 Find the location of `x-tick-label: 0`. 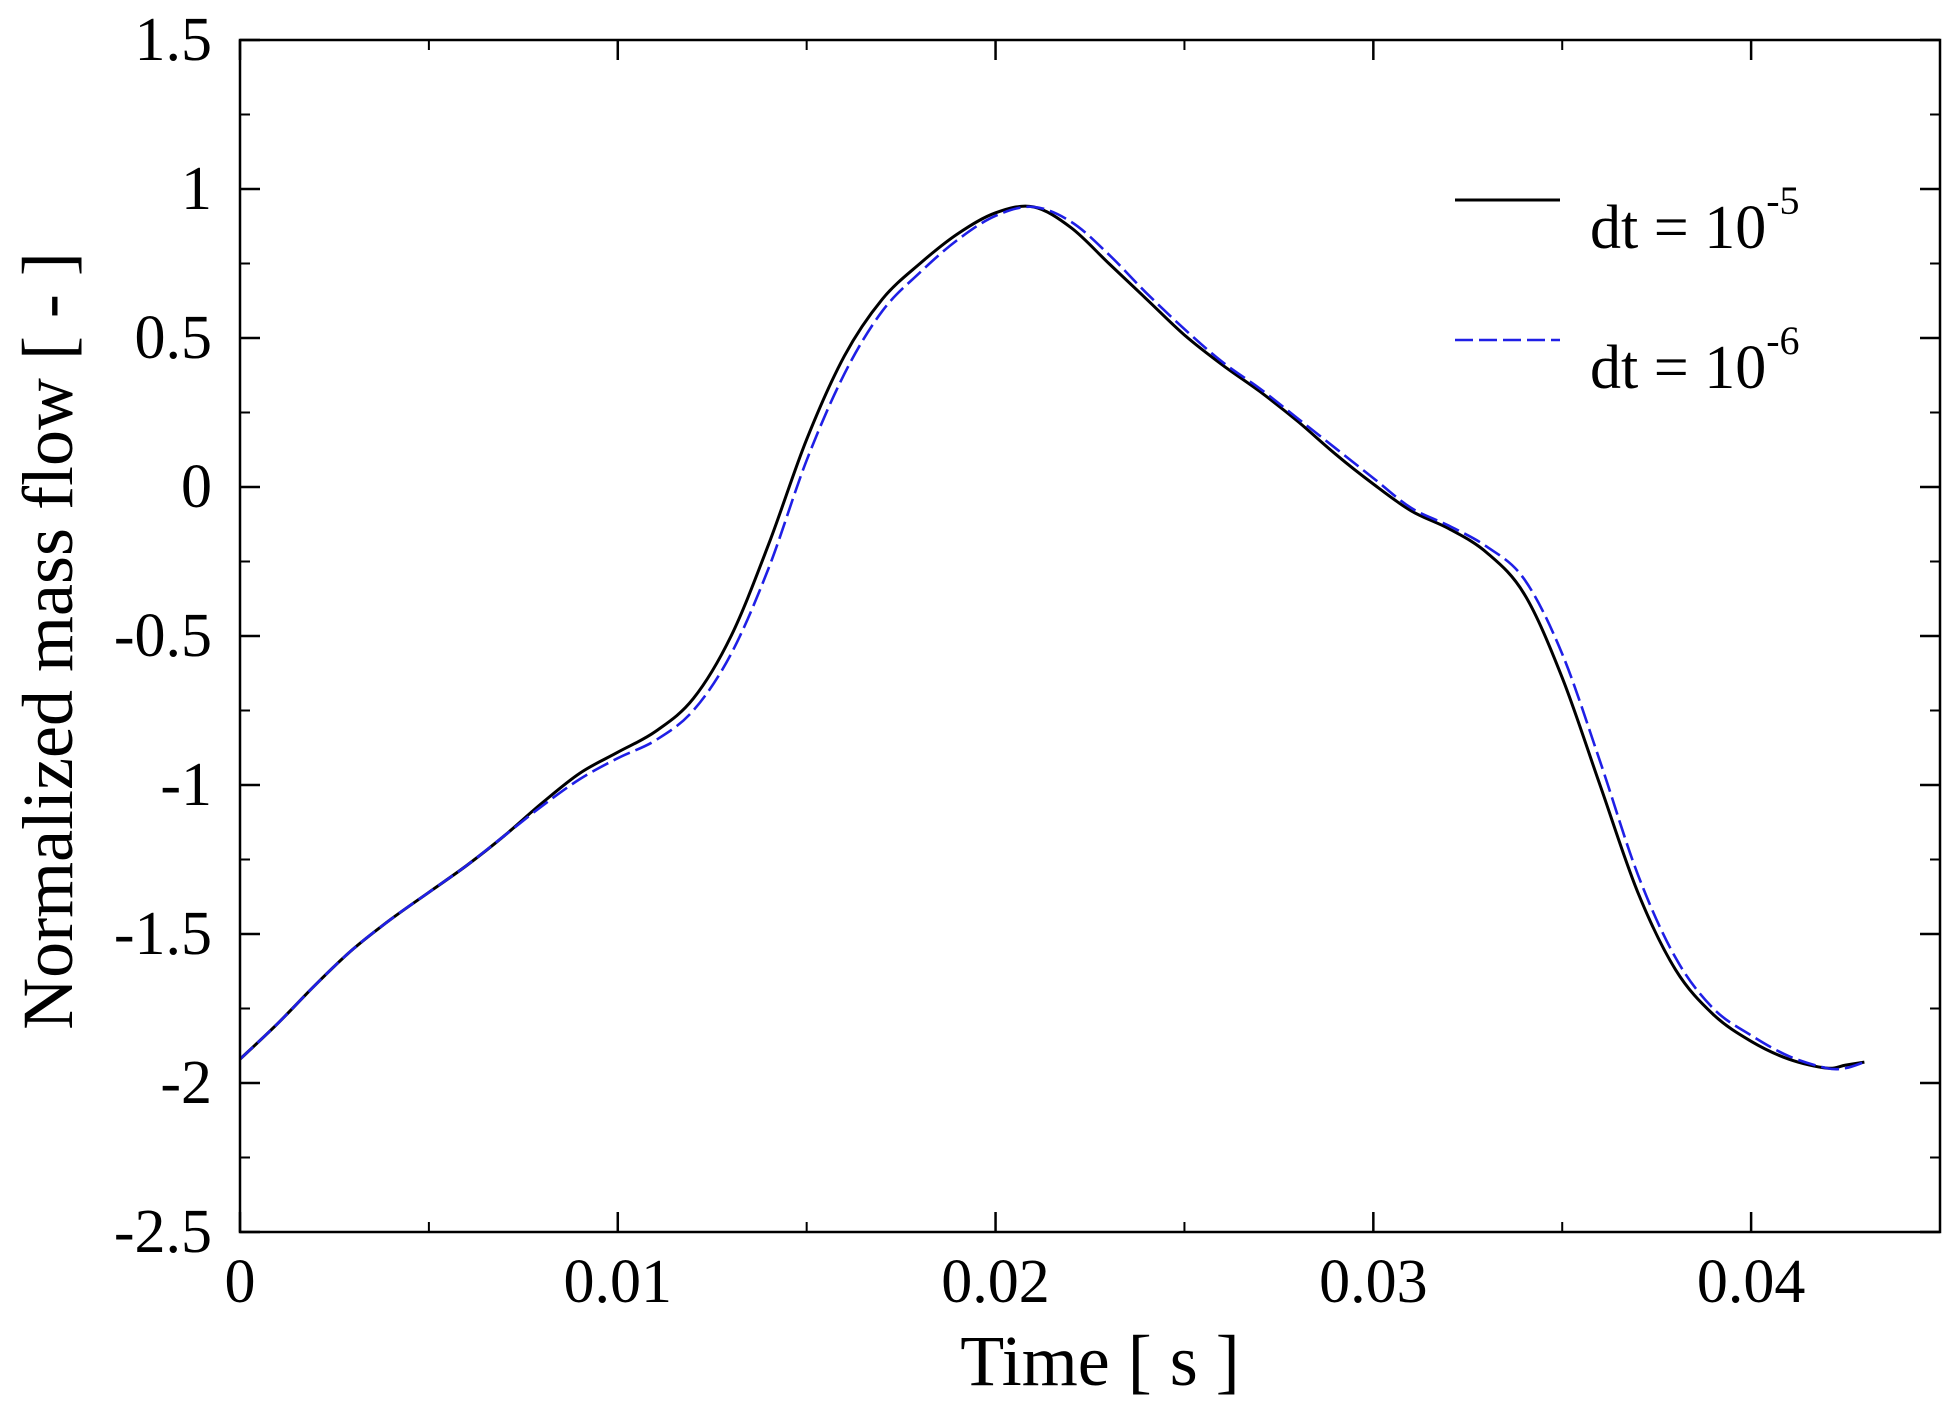

x-tick-label: 0 is located at coordinates (240, 1282).